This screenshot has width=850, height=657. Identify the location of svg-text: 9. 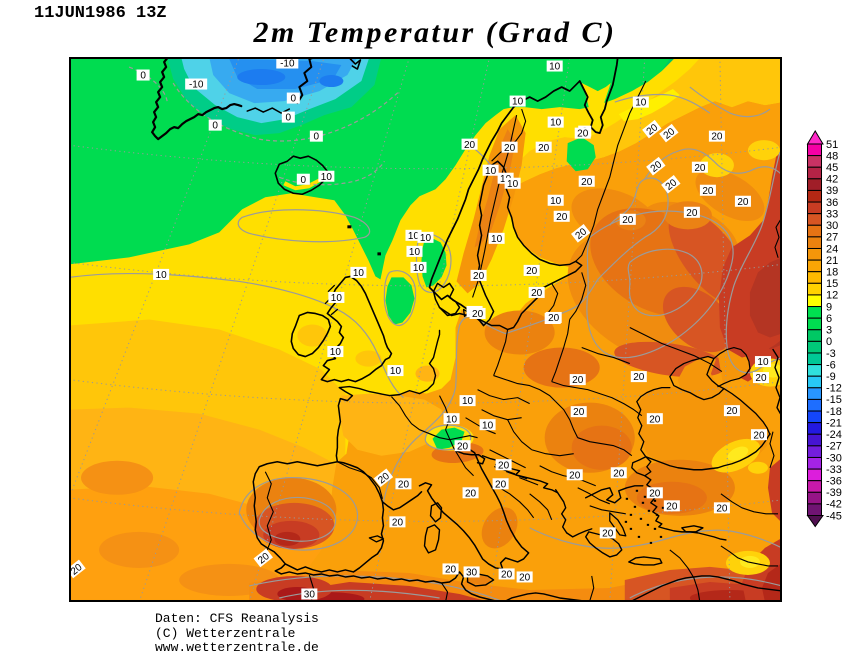
(829, 307).